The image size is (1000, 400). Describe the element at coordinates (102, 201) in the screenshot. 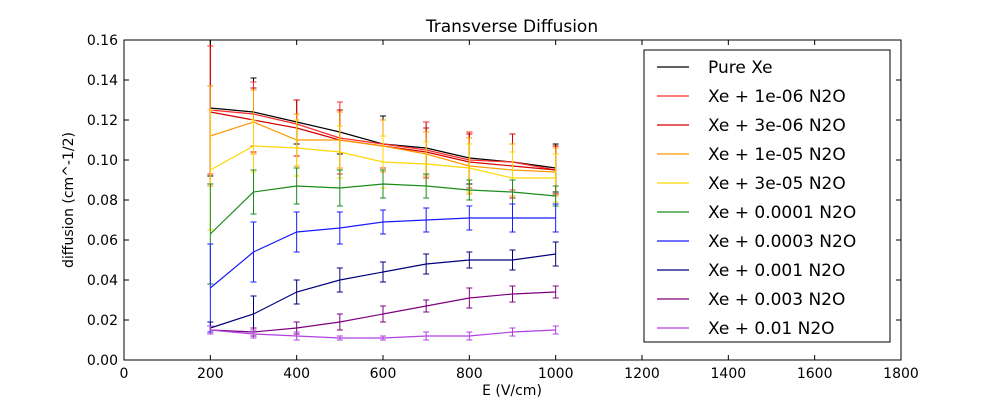

I see `y-tick-label: 0.08` at that location.